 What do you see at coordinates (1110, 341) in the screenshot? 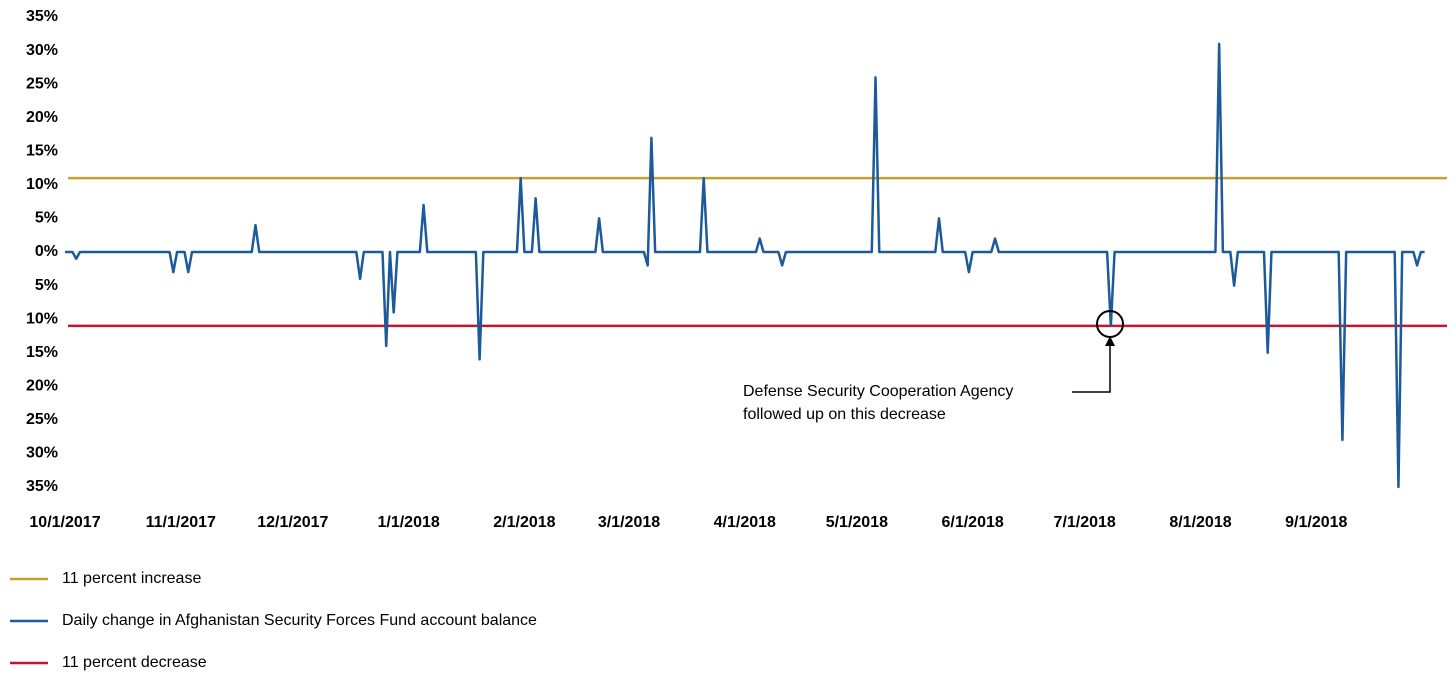
I see `annotation-arrowhead` at bounding box center [1110, 341].